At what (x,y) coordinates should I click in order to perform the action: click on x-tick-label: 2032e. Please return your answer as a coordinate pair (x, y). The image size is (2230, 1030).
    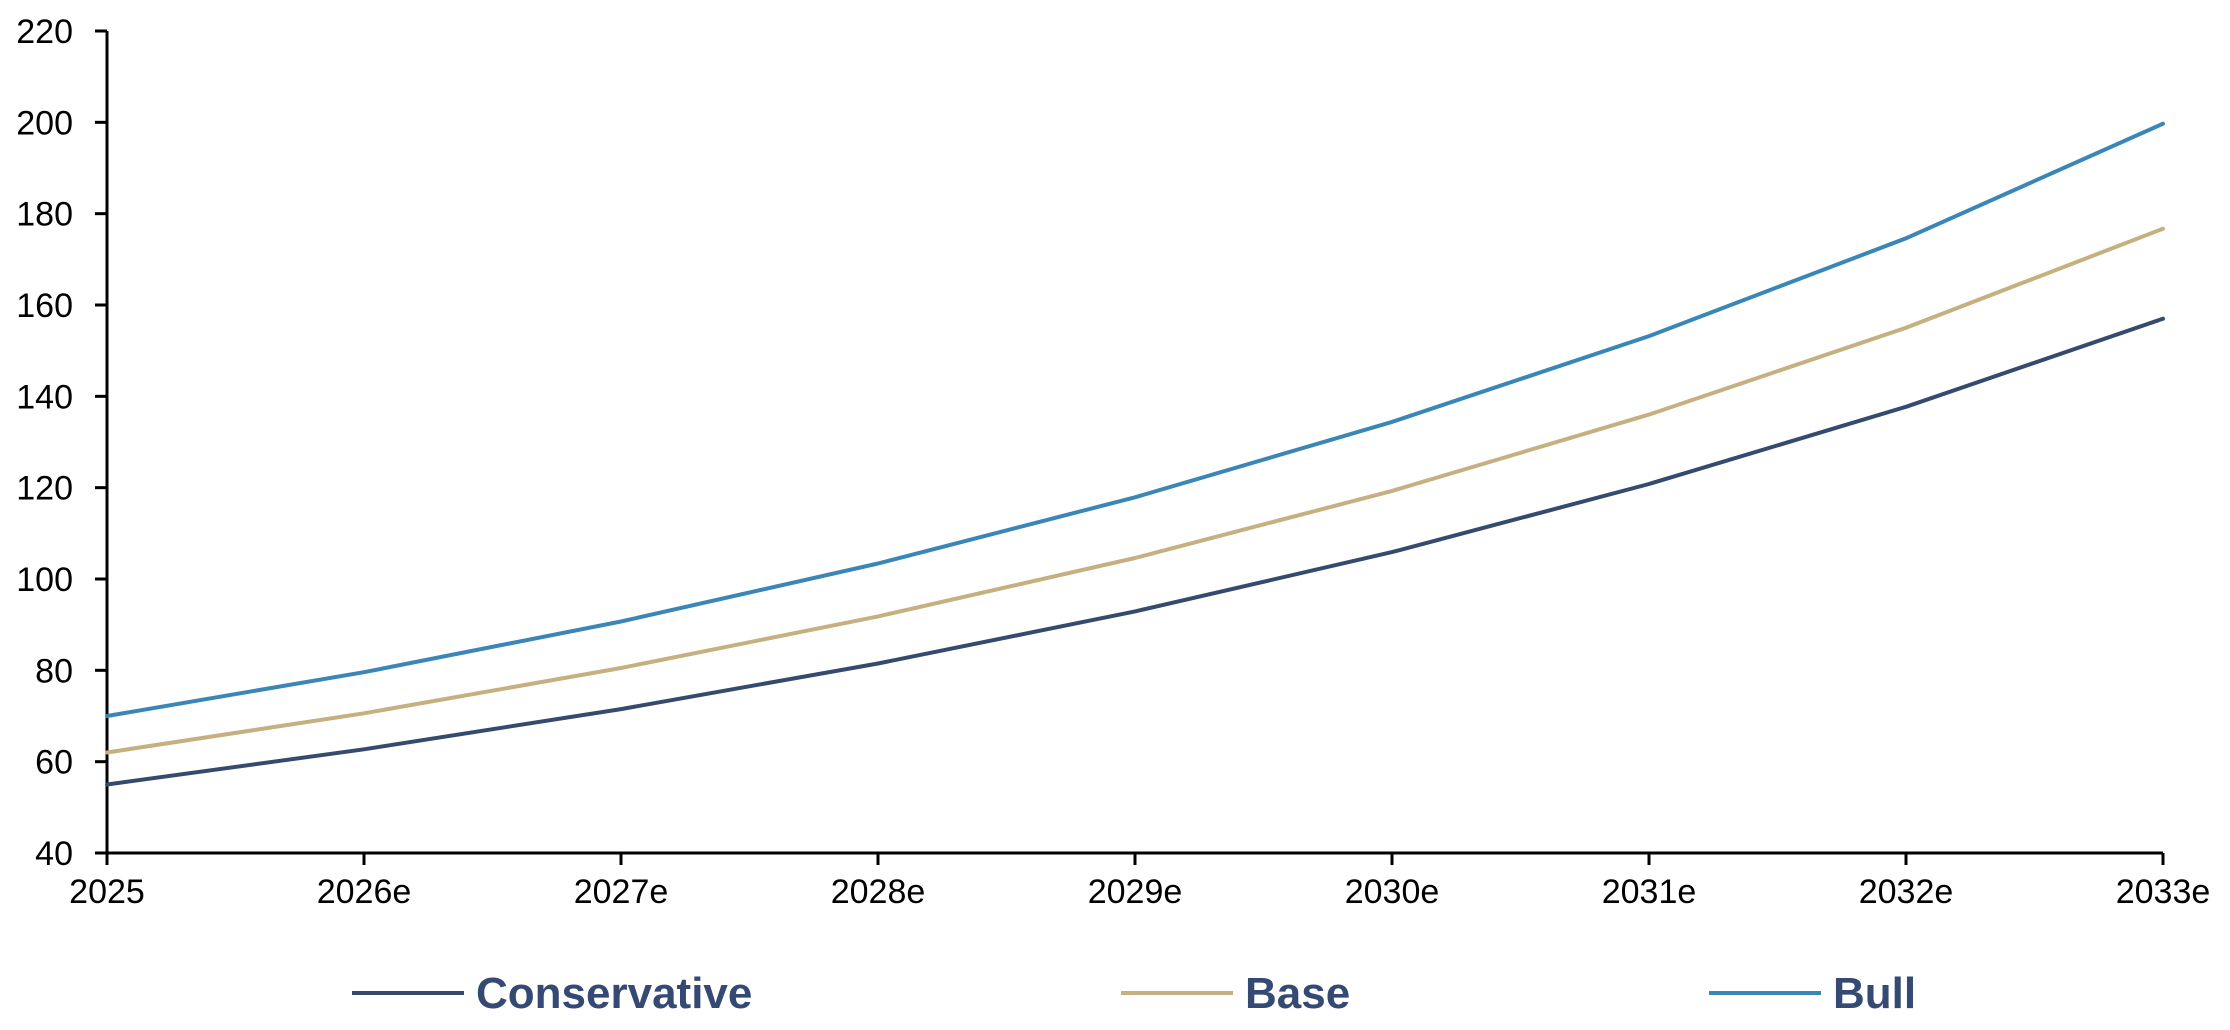
    Looking at the image, I should click on (1906, 892).